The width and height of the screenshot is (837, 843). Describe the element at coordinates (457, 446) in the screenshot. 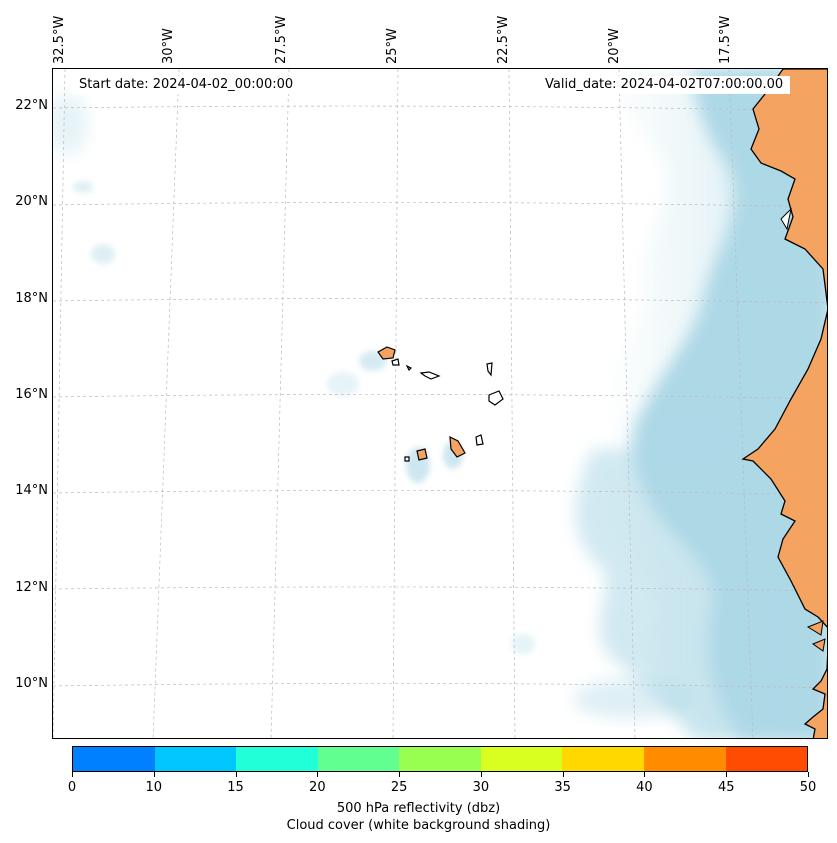

I see `island-santiago` at that location.